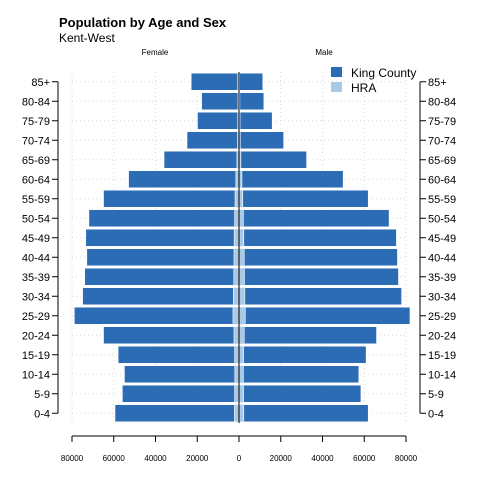 The width and height of the screenshot is (480, 480). I want to click on age-label-left: 65-69, so click(36, 161).